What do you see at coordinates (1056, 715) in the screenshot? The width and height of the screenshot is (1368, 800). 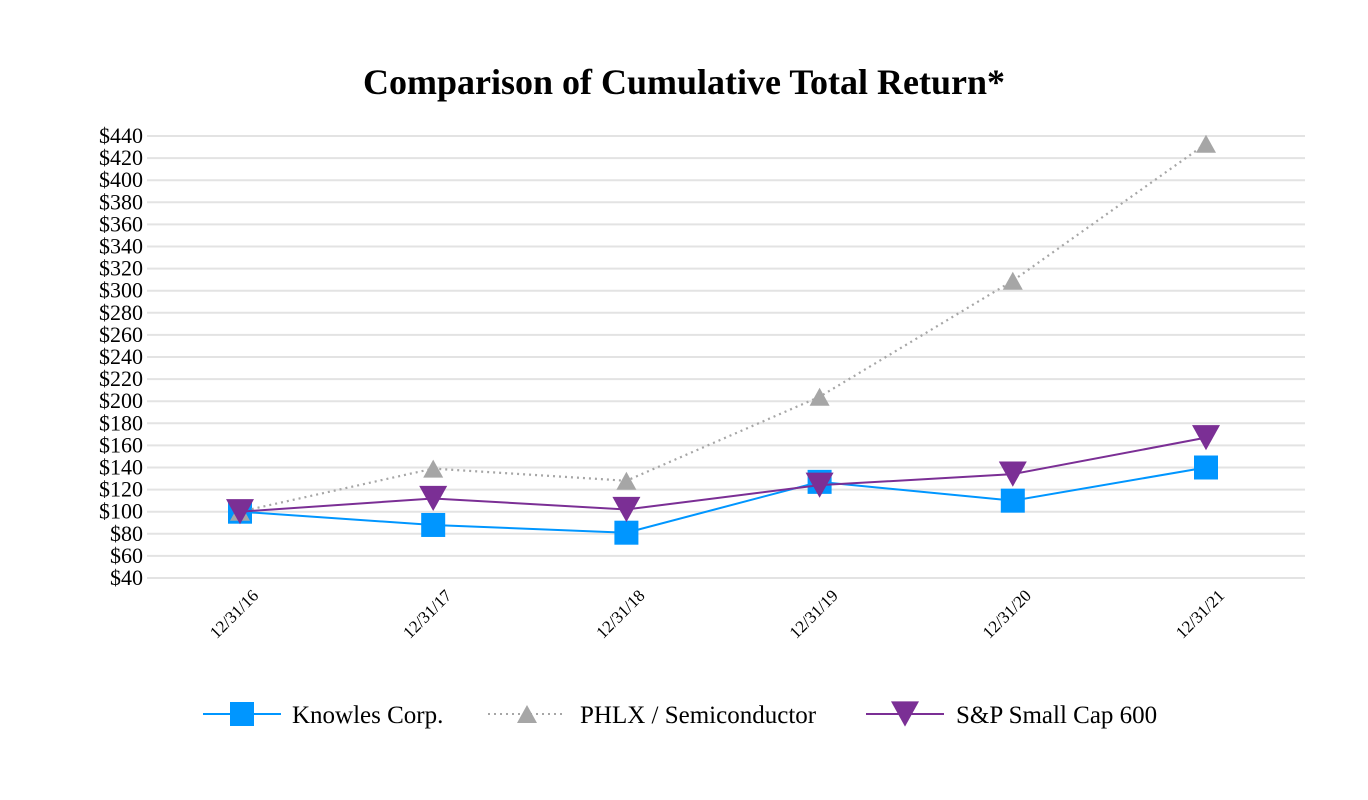 I see `legend-label: S&P Small Cap 600` at bounding box center [1056, 715].